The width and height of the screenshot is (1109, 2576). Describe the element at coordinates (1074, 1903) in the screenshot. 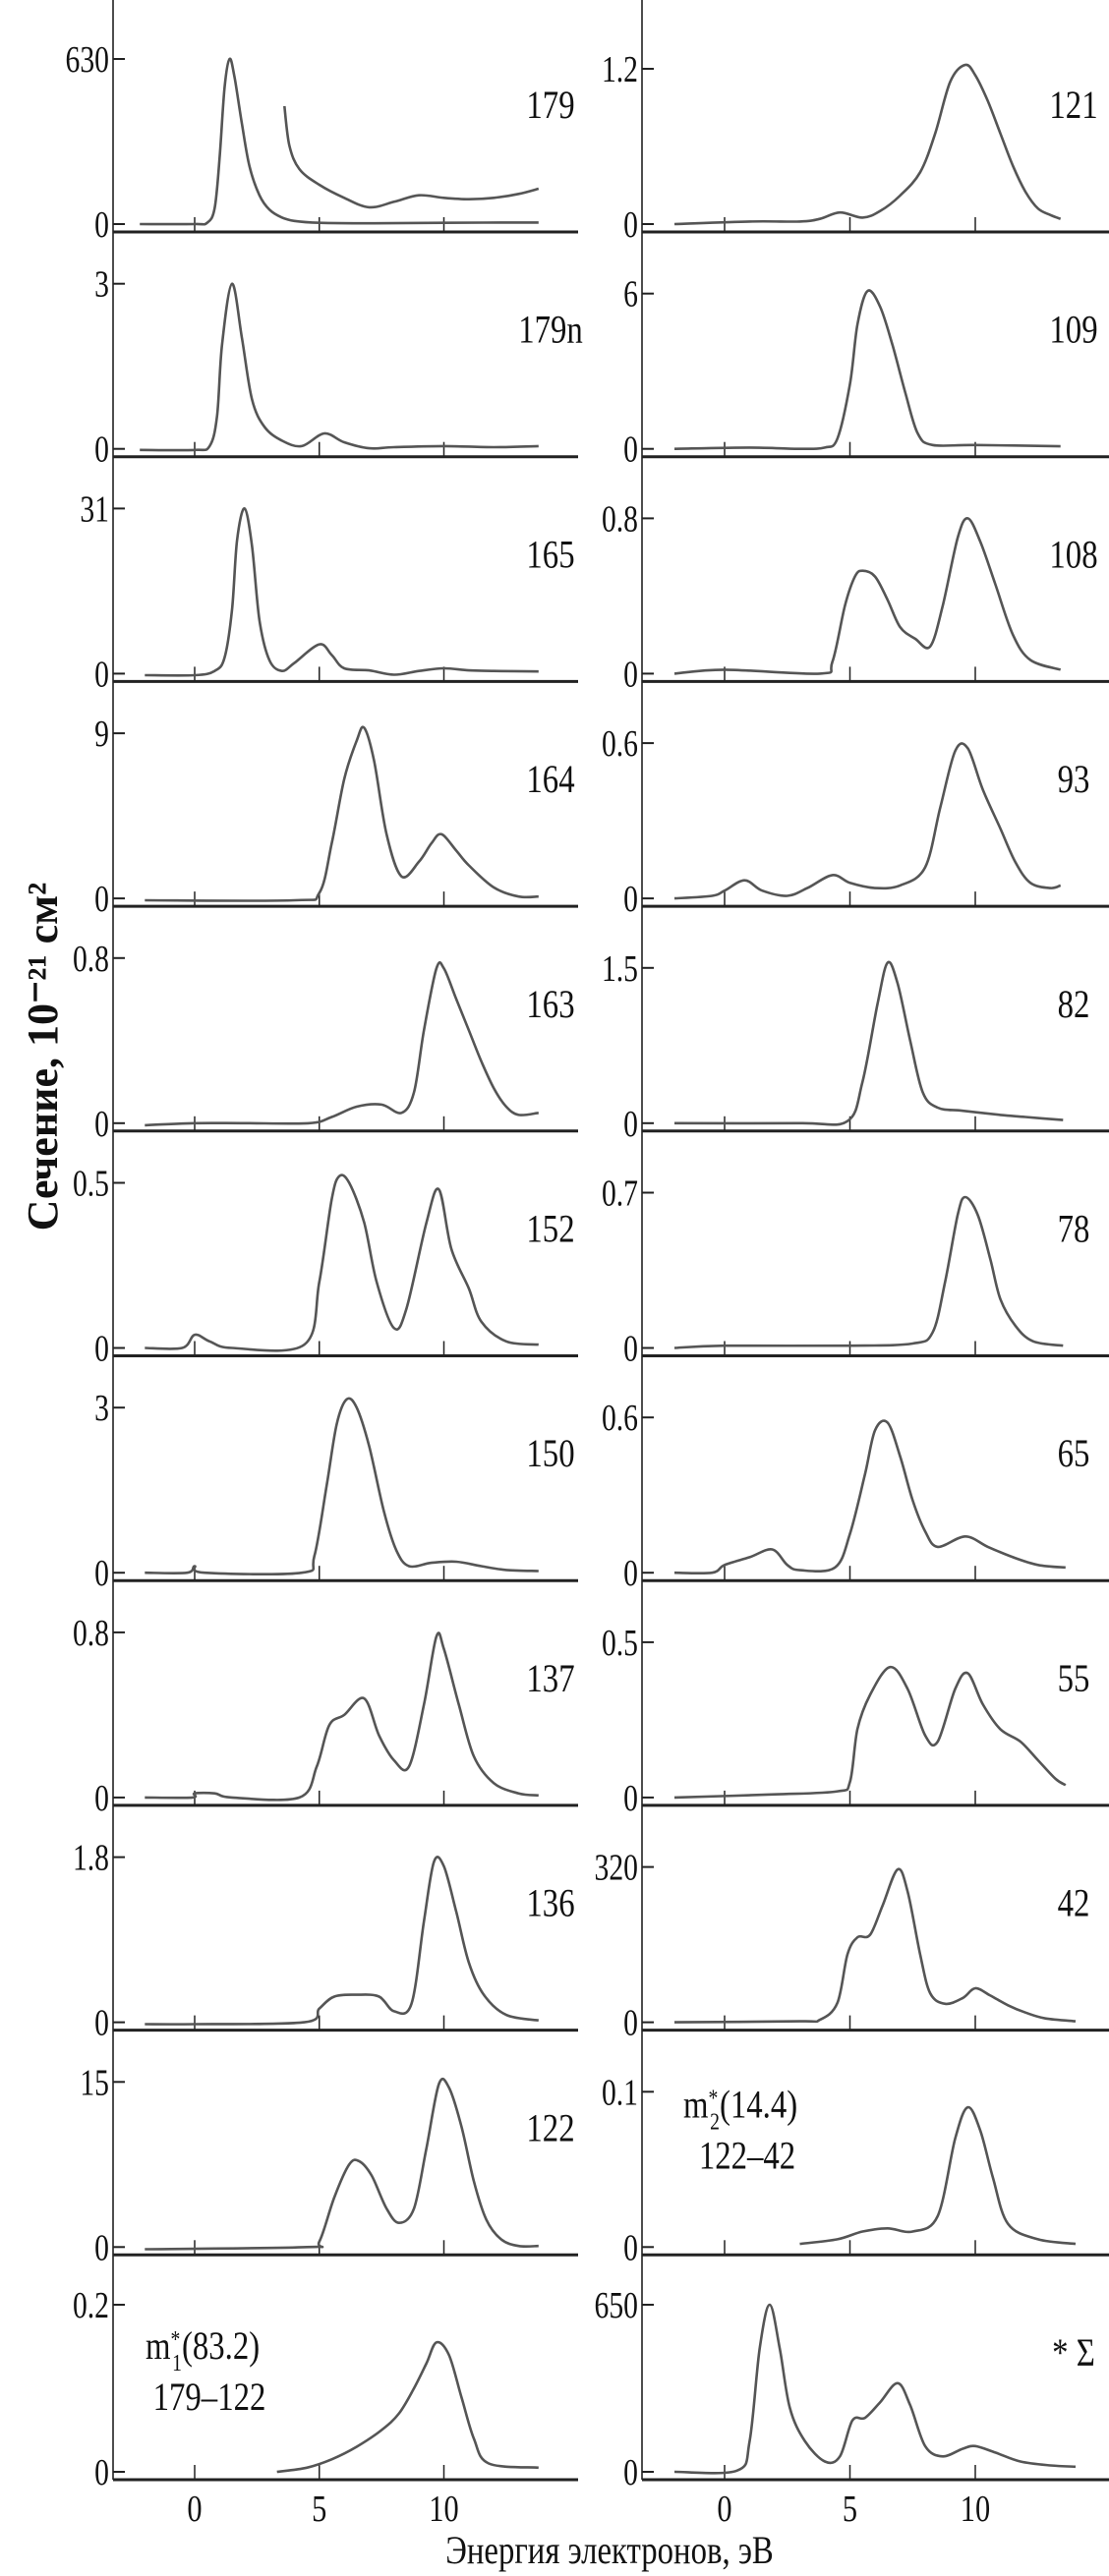

I see `panel-label: 42` at that location.